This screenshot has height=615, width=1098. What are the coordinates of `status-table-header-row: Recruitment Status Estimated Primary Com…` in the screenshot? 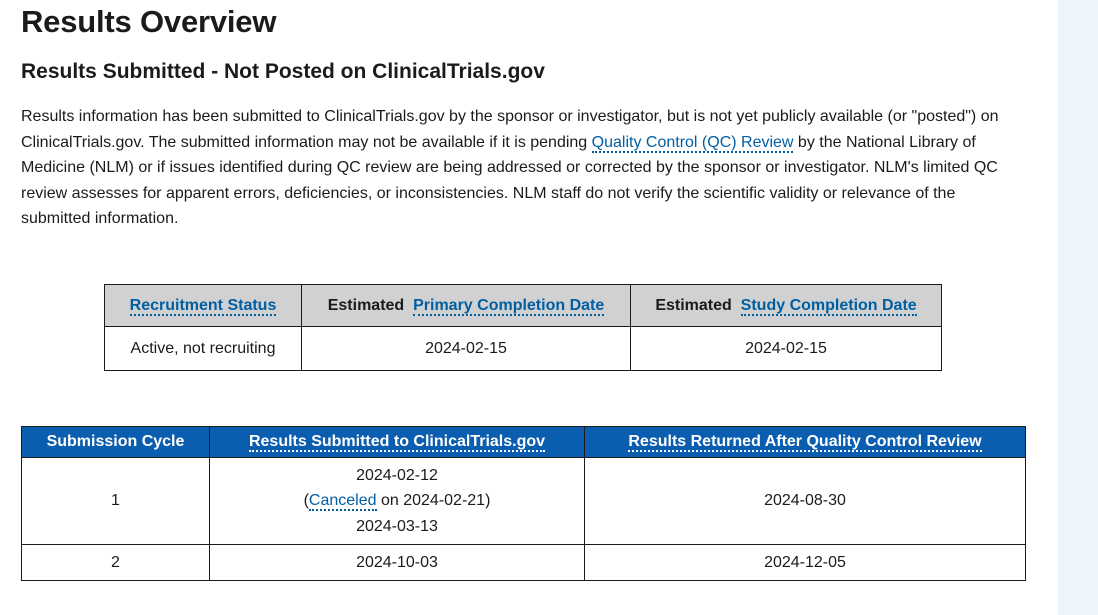 It's located at (523, 305).